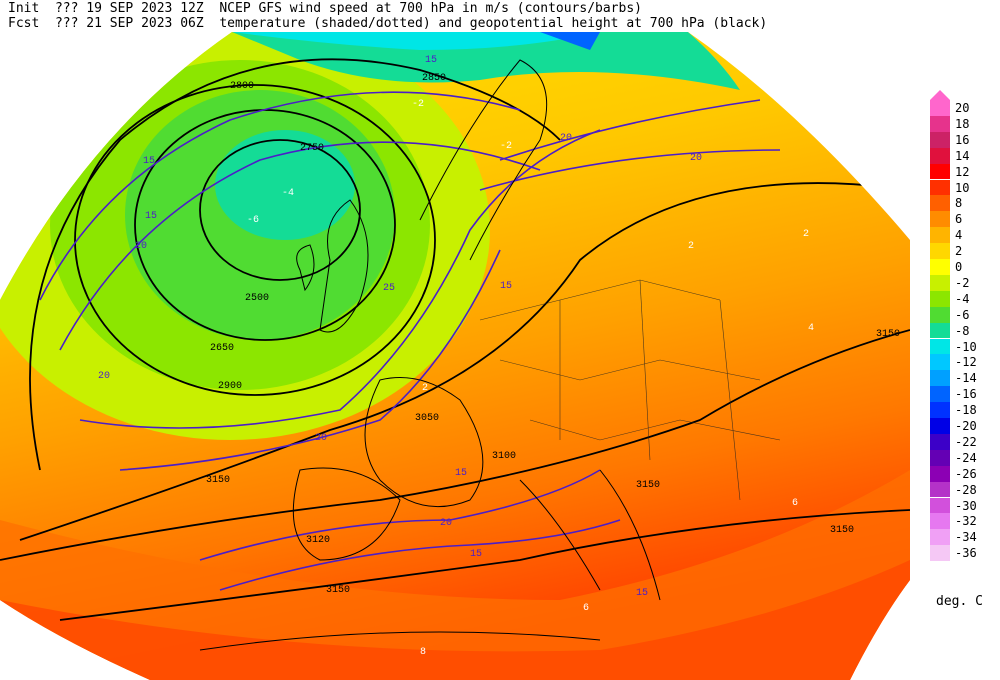 Image resolution: width=1000 pixels, height=680 pixels. What do you see at coordinates (795, 503) in the screenshot?
I see `temperature-label: 6` at bounding box center [795, 503].